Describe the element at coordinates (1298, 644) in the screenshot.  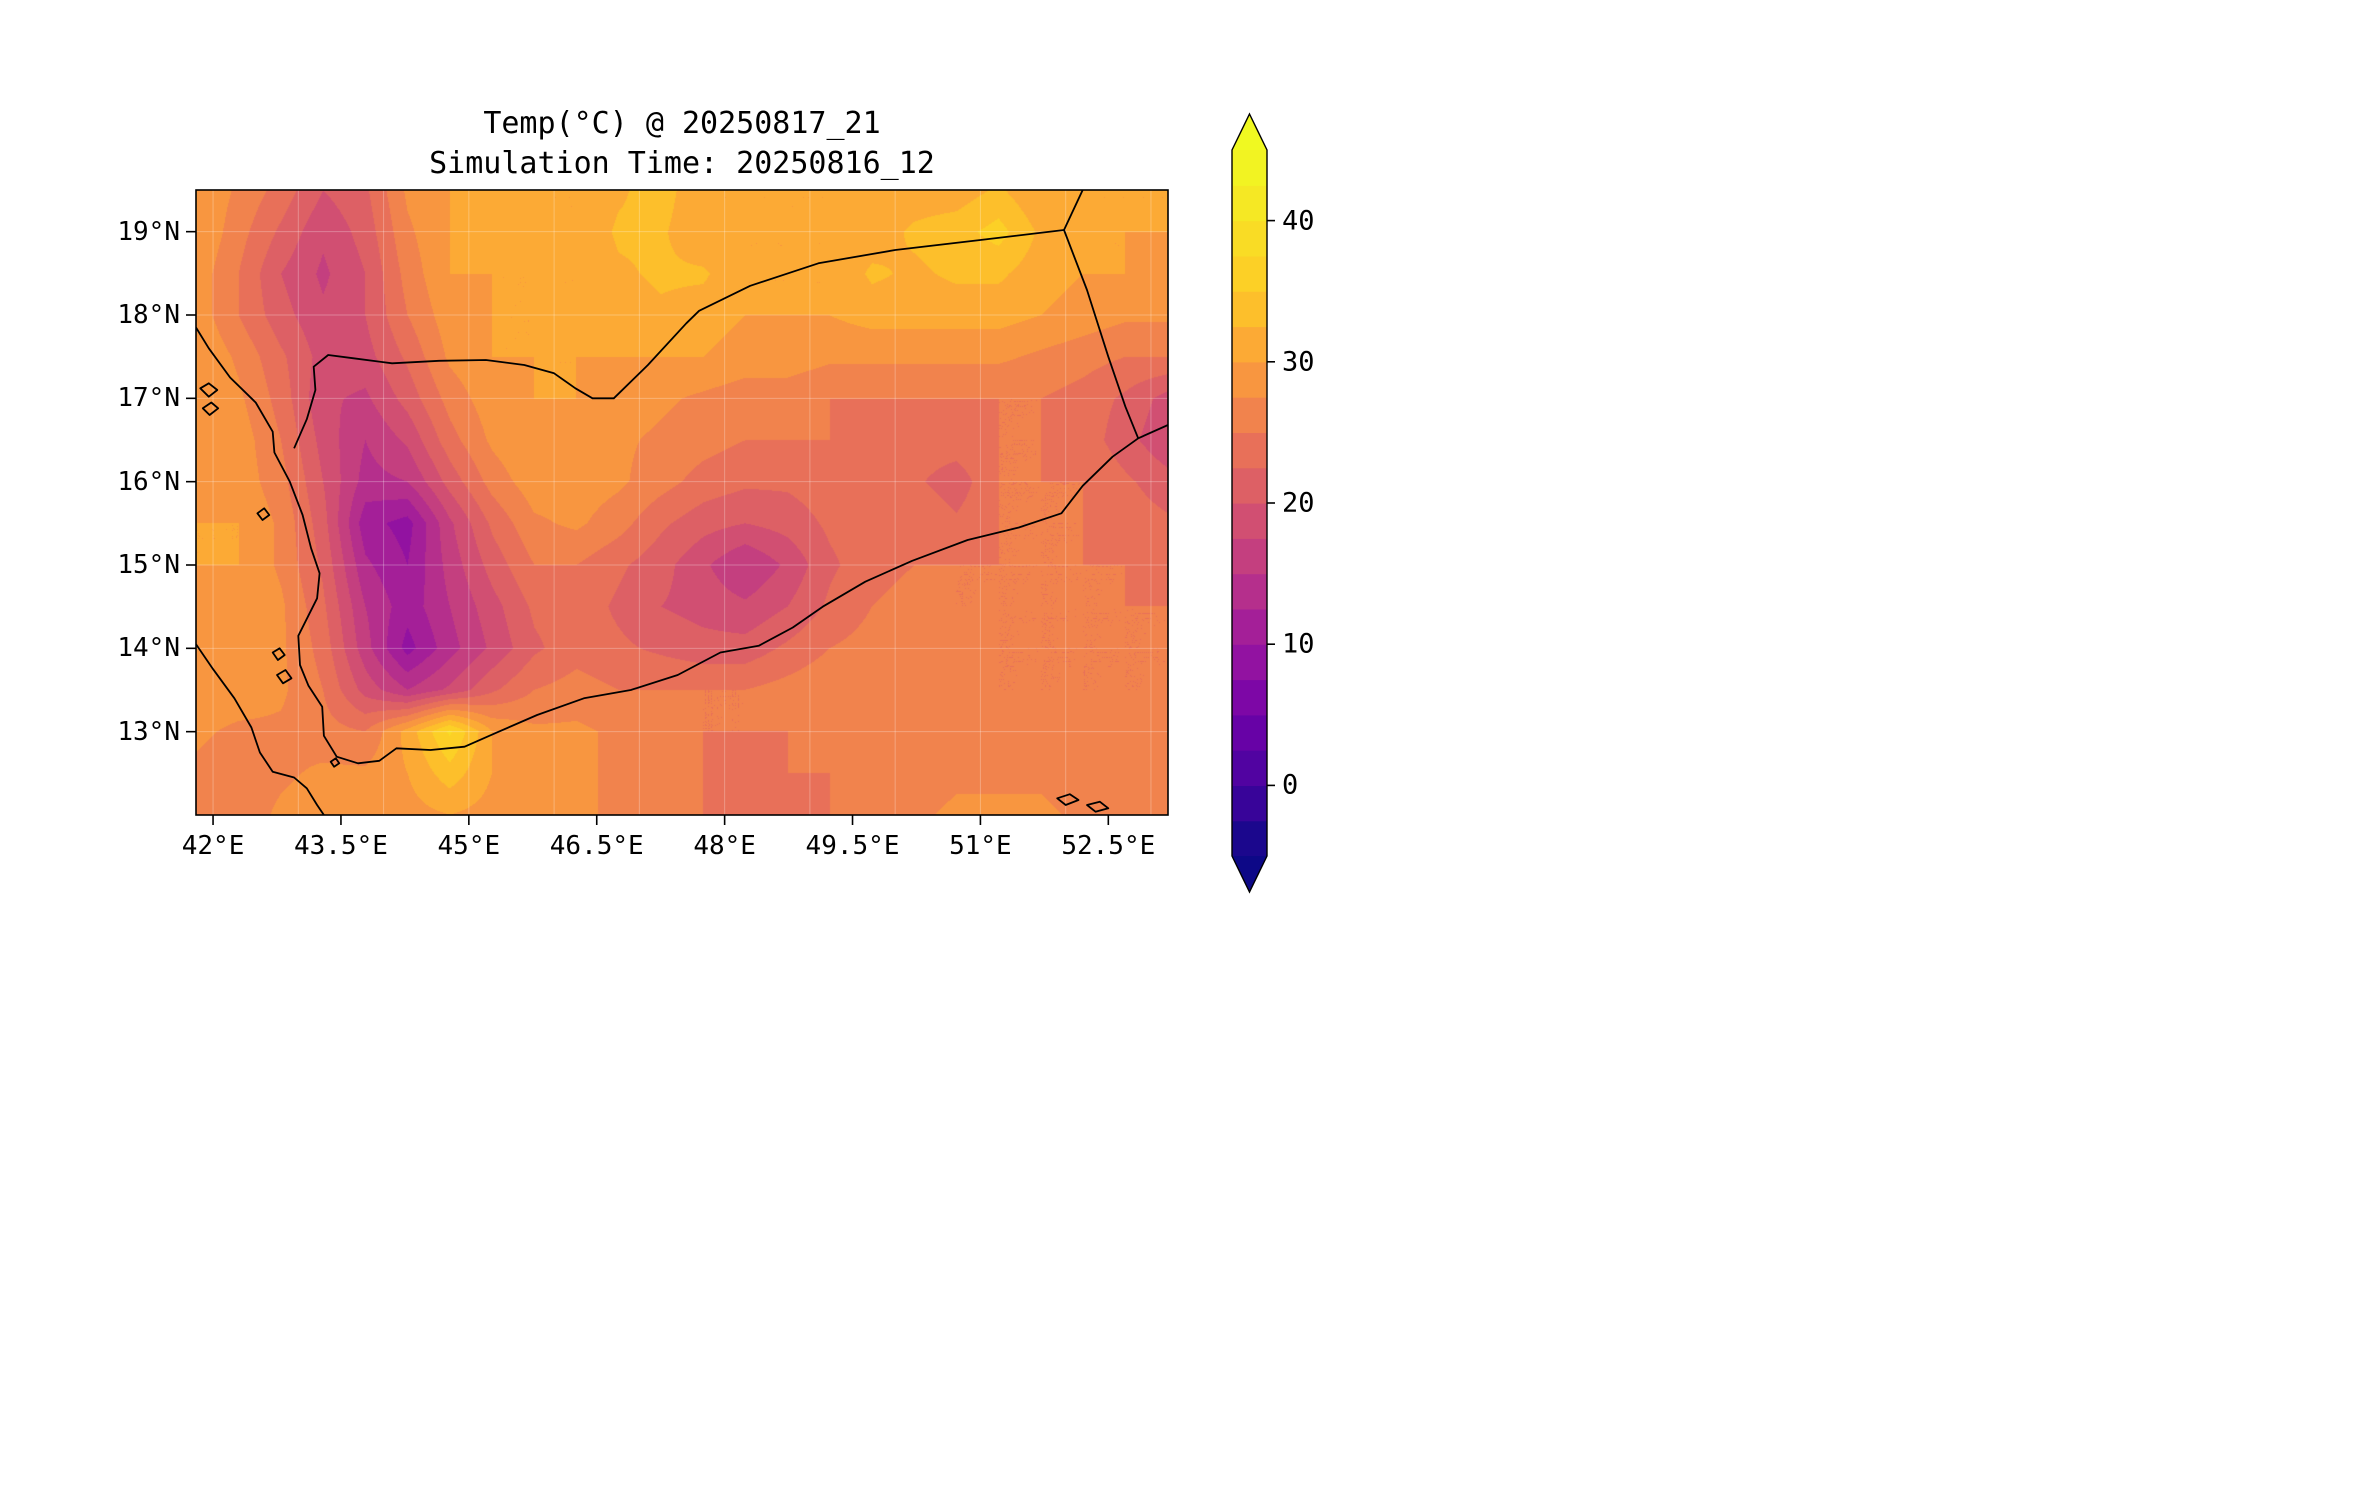
I see `colorbar-tick-label: 10` at that location.